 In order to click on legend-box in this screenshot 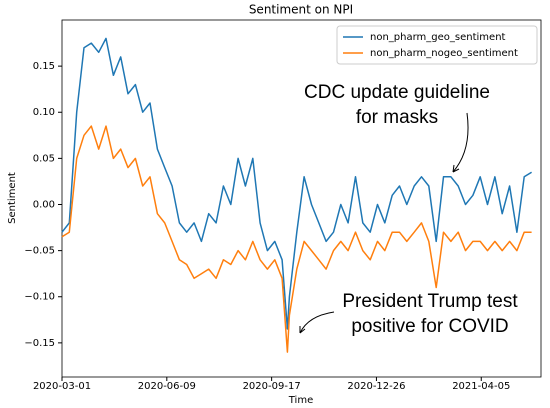, I will do `click(437, 45)`.